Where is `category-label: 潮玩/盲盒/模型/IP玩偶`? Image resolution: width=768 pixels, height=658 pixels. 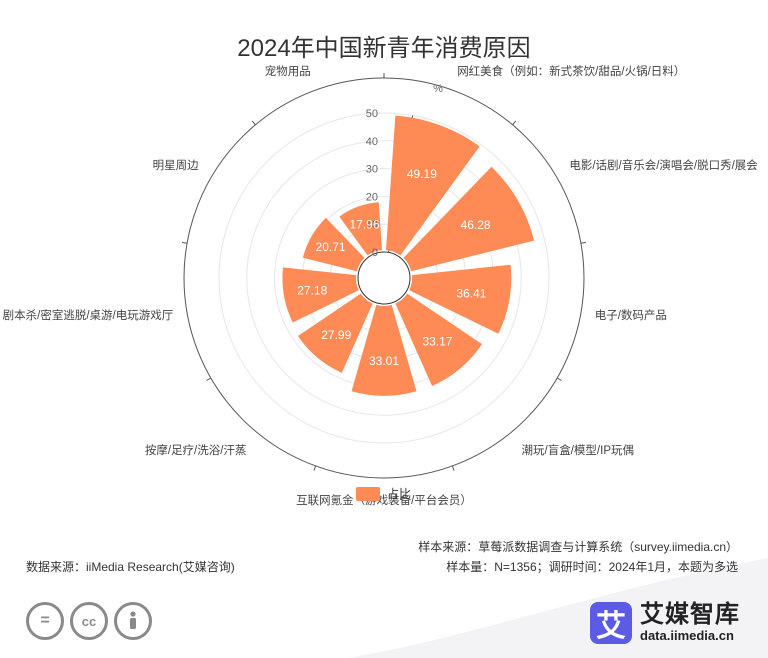
category-label: 潮玩/盲盒/模型/IP玩偶 is located at coordinates (578, 450).